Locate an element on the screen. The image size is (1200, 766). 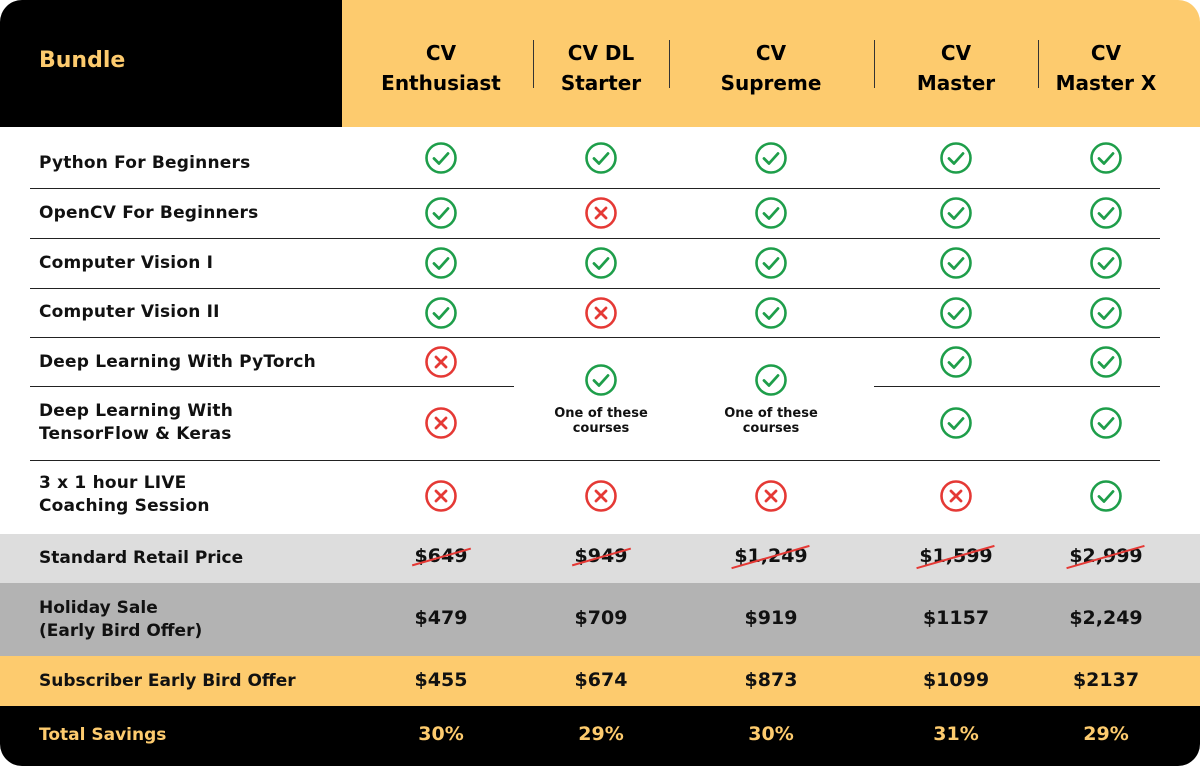
retail-price-3: $1,599 is located at coordinates (956, 557).